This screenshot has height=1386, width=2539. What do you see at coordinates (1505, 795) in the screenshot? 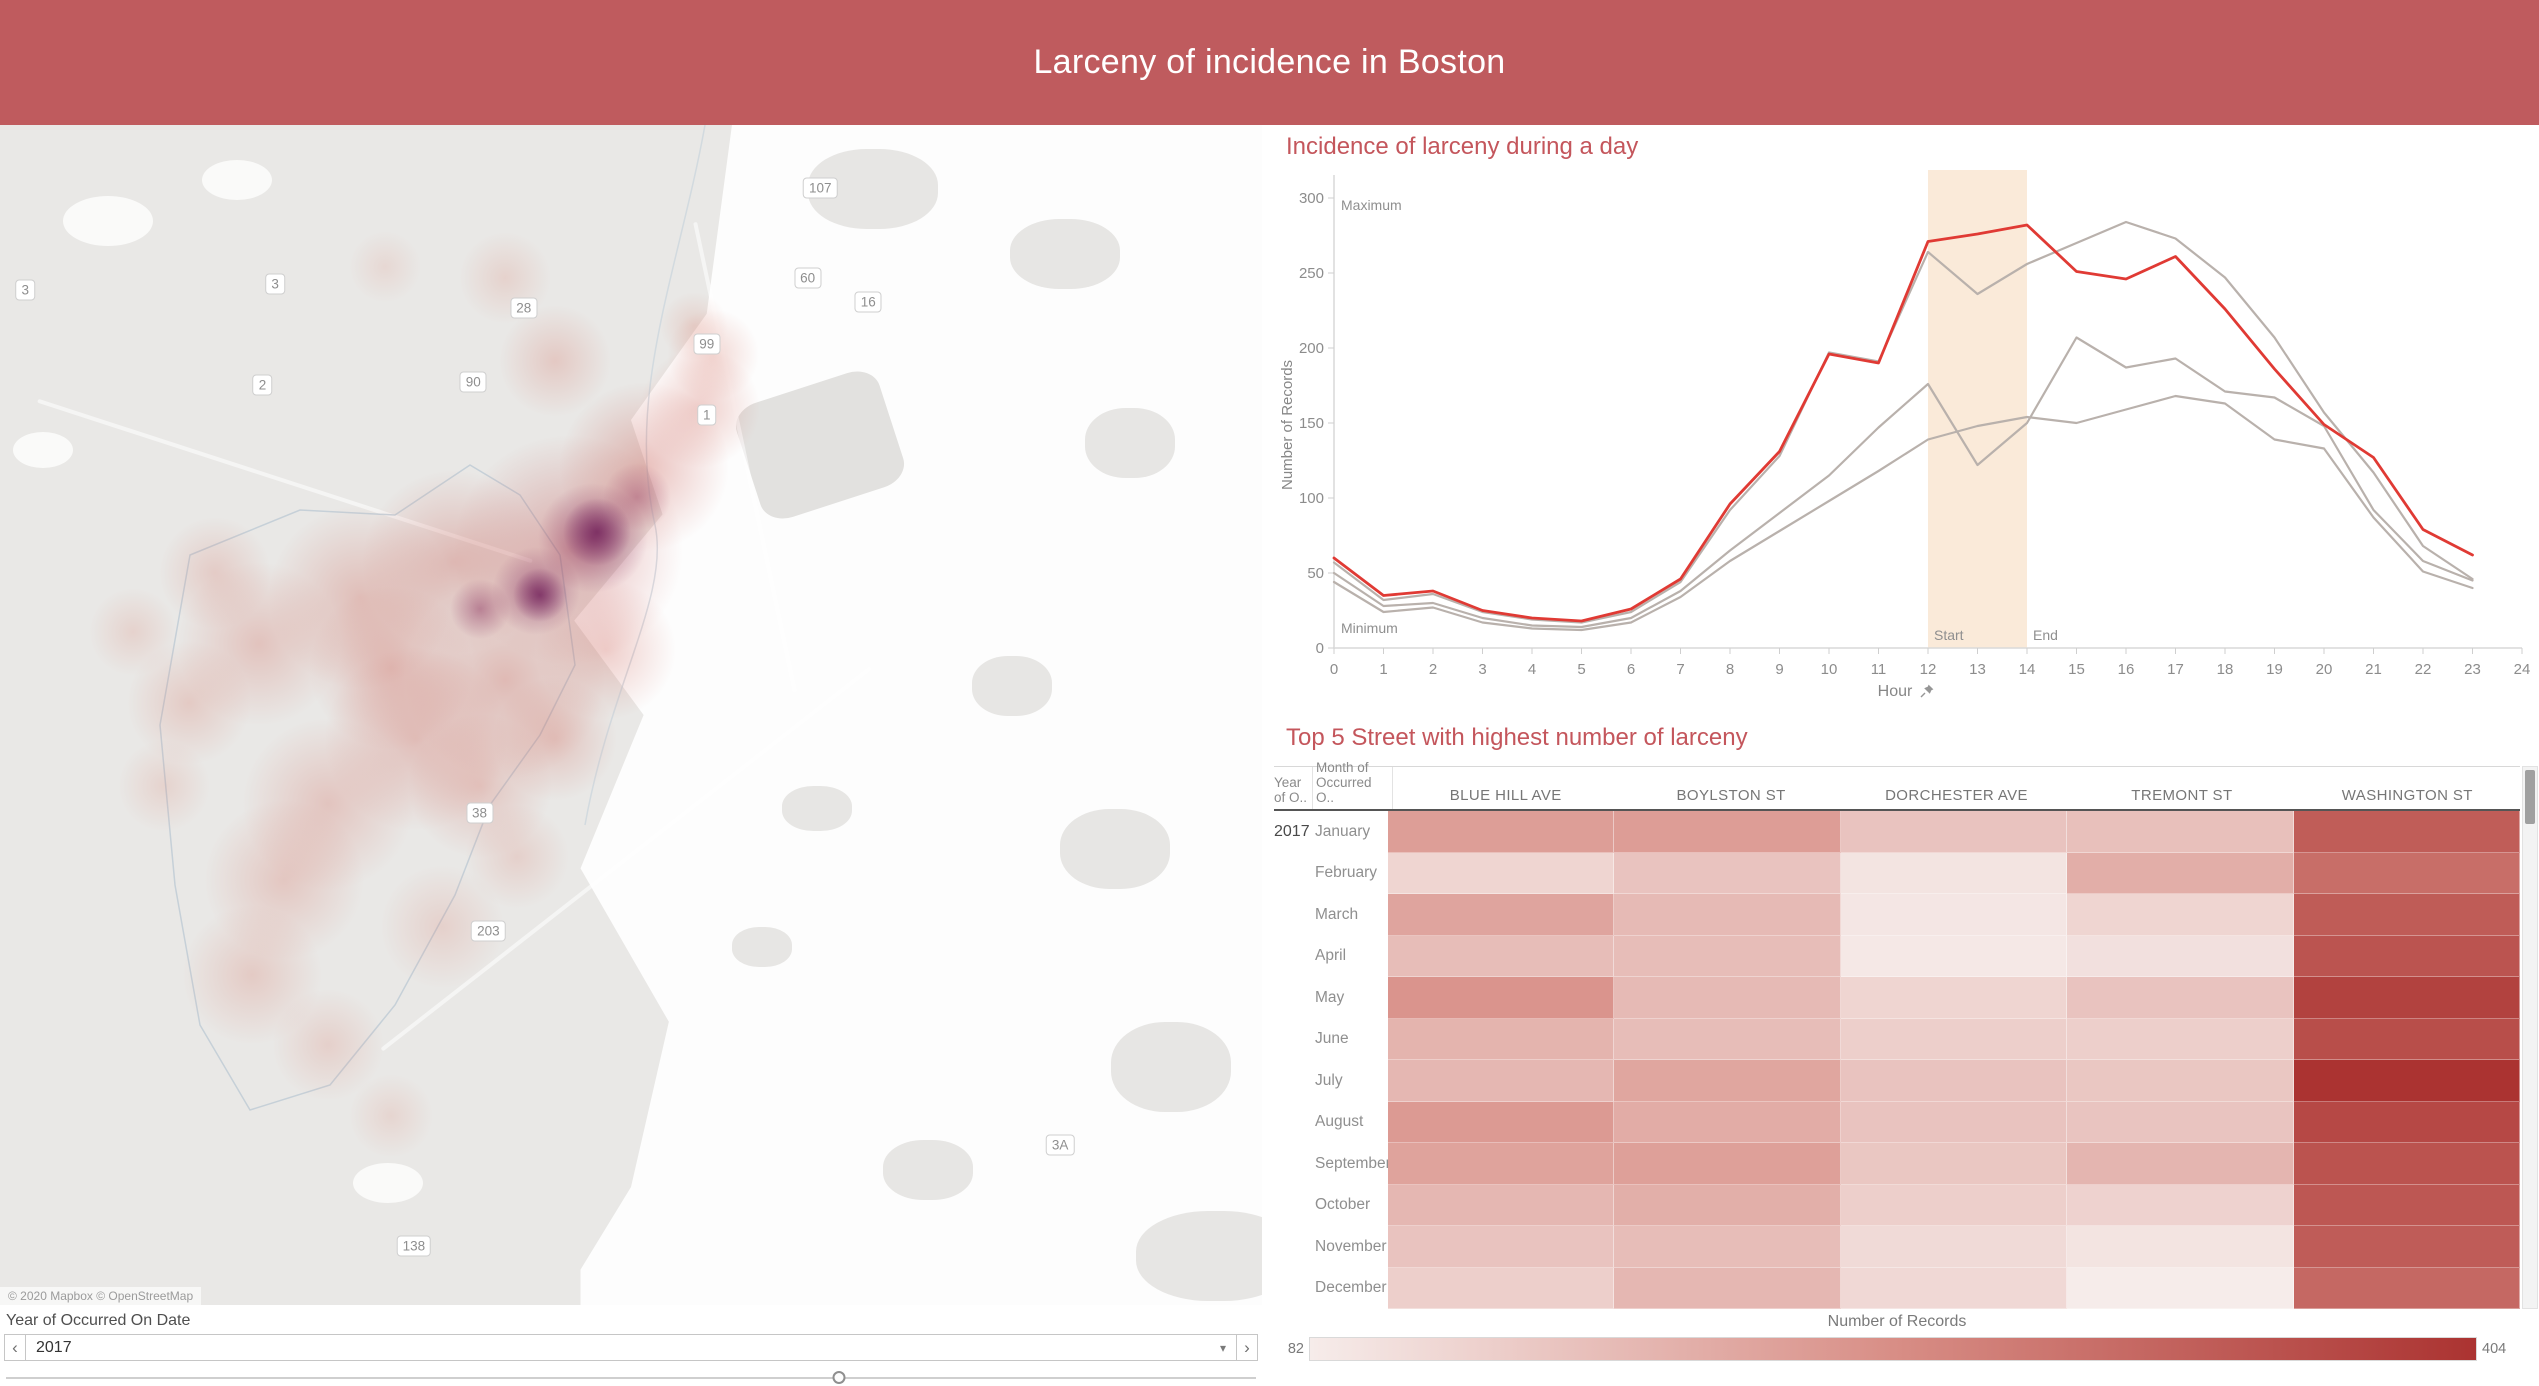
I see `column-header: BLUE HILL AVE` at bounding box center [1505, 795].